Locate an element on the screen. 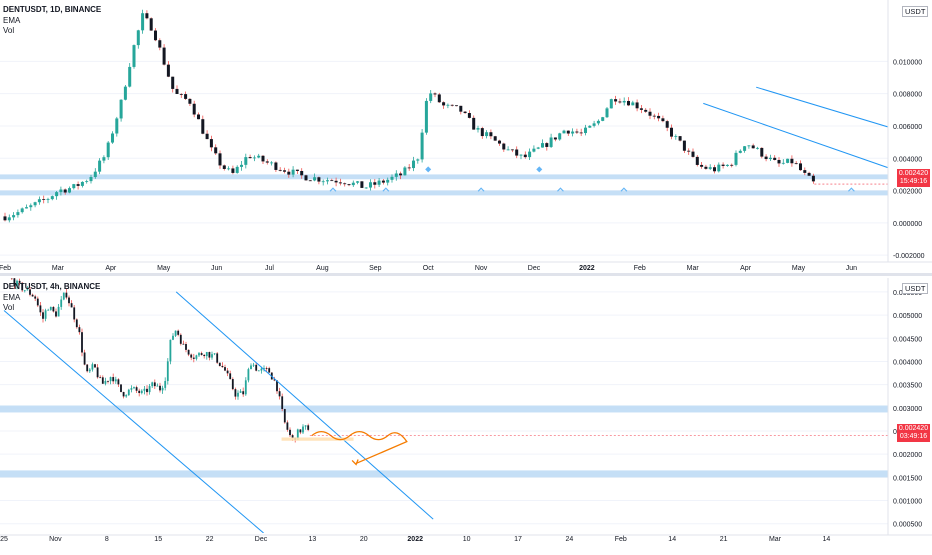 The width and height of the screenshot is (932, 555). bottom-ema-label: EMA is located at coordinates (12, 297).